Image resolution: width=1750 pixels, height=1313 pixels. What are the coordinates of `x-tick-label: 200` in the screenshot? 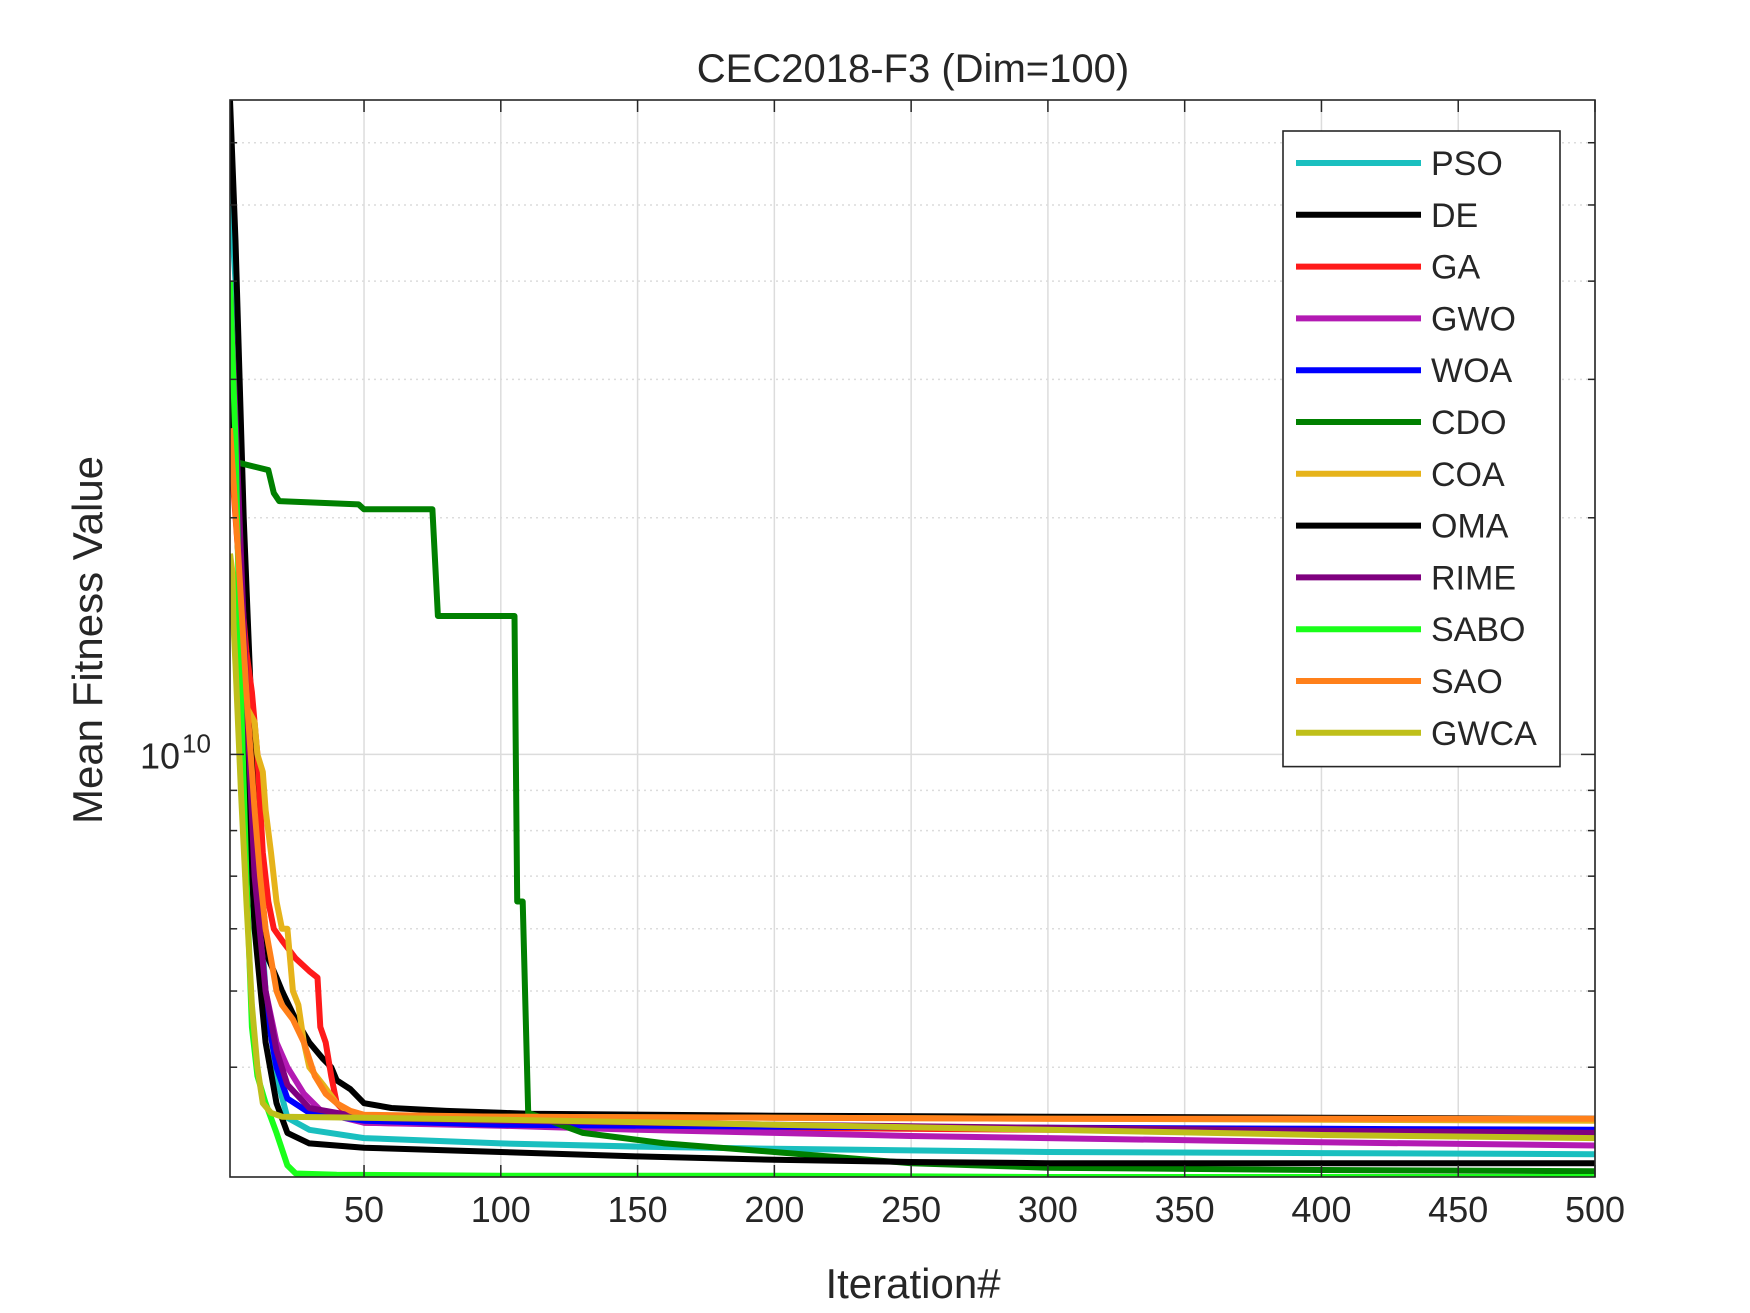 It's located at (774, 1209).